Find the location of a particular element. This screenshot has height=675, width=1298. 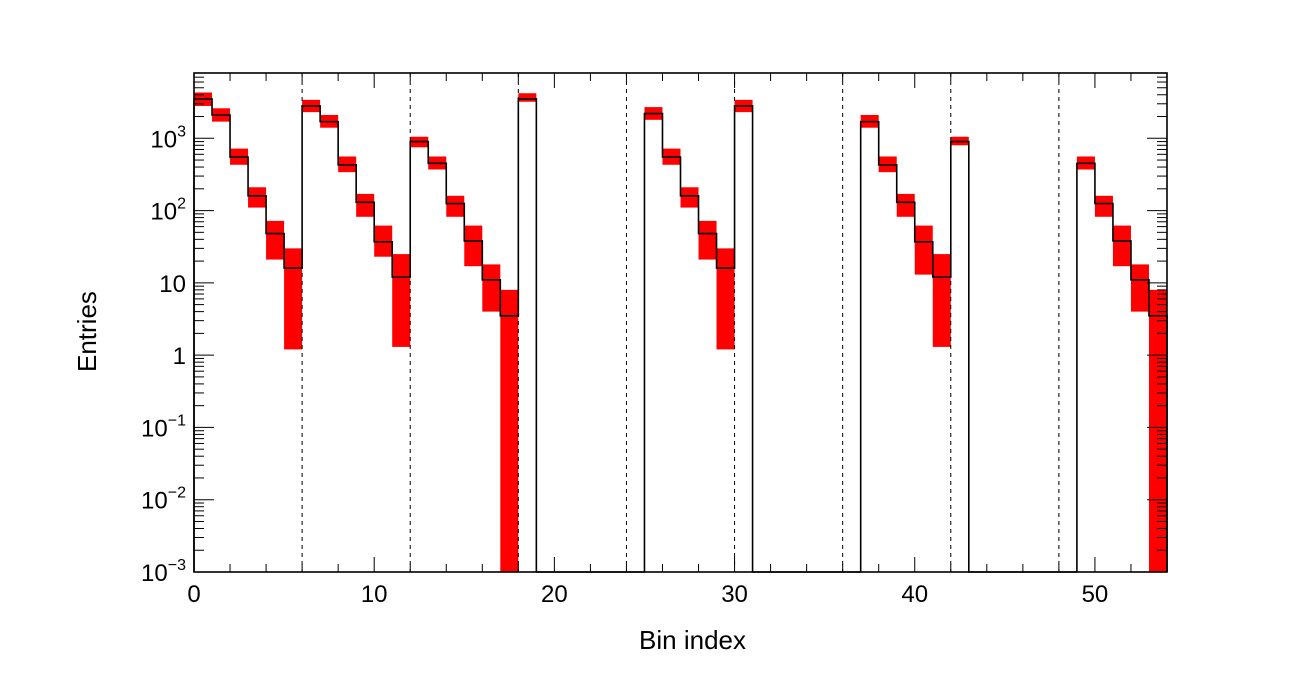

x-tick-label: 50 is located at coordinates (1095, 594).